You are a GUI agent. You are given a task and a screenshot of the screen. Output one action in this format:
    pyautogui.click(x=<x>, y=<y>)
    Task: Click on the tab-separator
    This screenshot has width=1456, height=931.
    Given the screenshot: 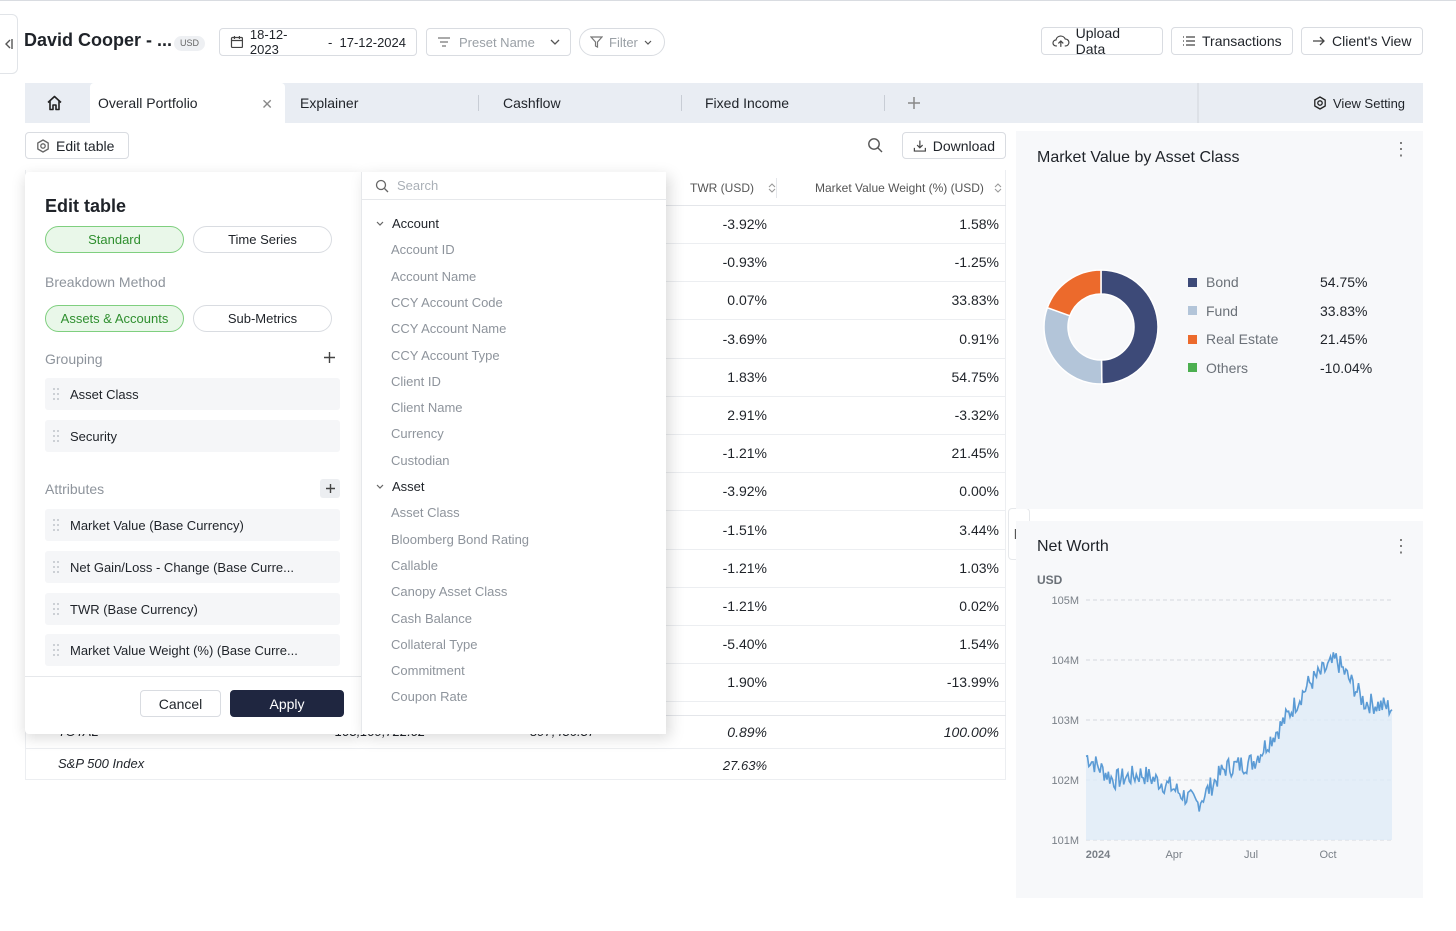 What is the action you would take?
    pyautogui.click(x=681, y=103)
    